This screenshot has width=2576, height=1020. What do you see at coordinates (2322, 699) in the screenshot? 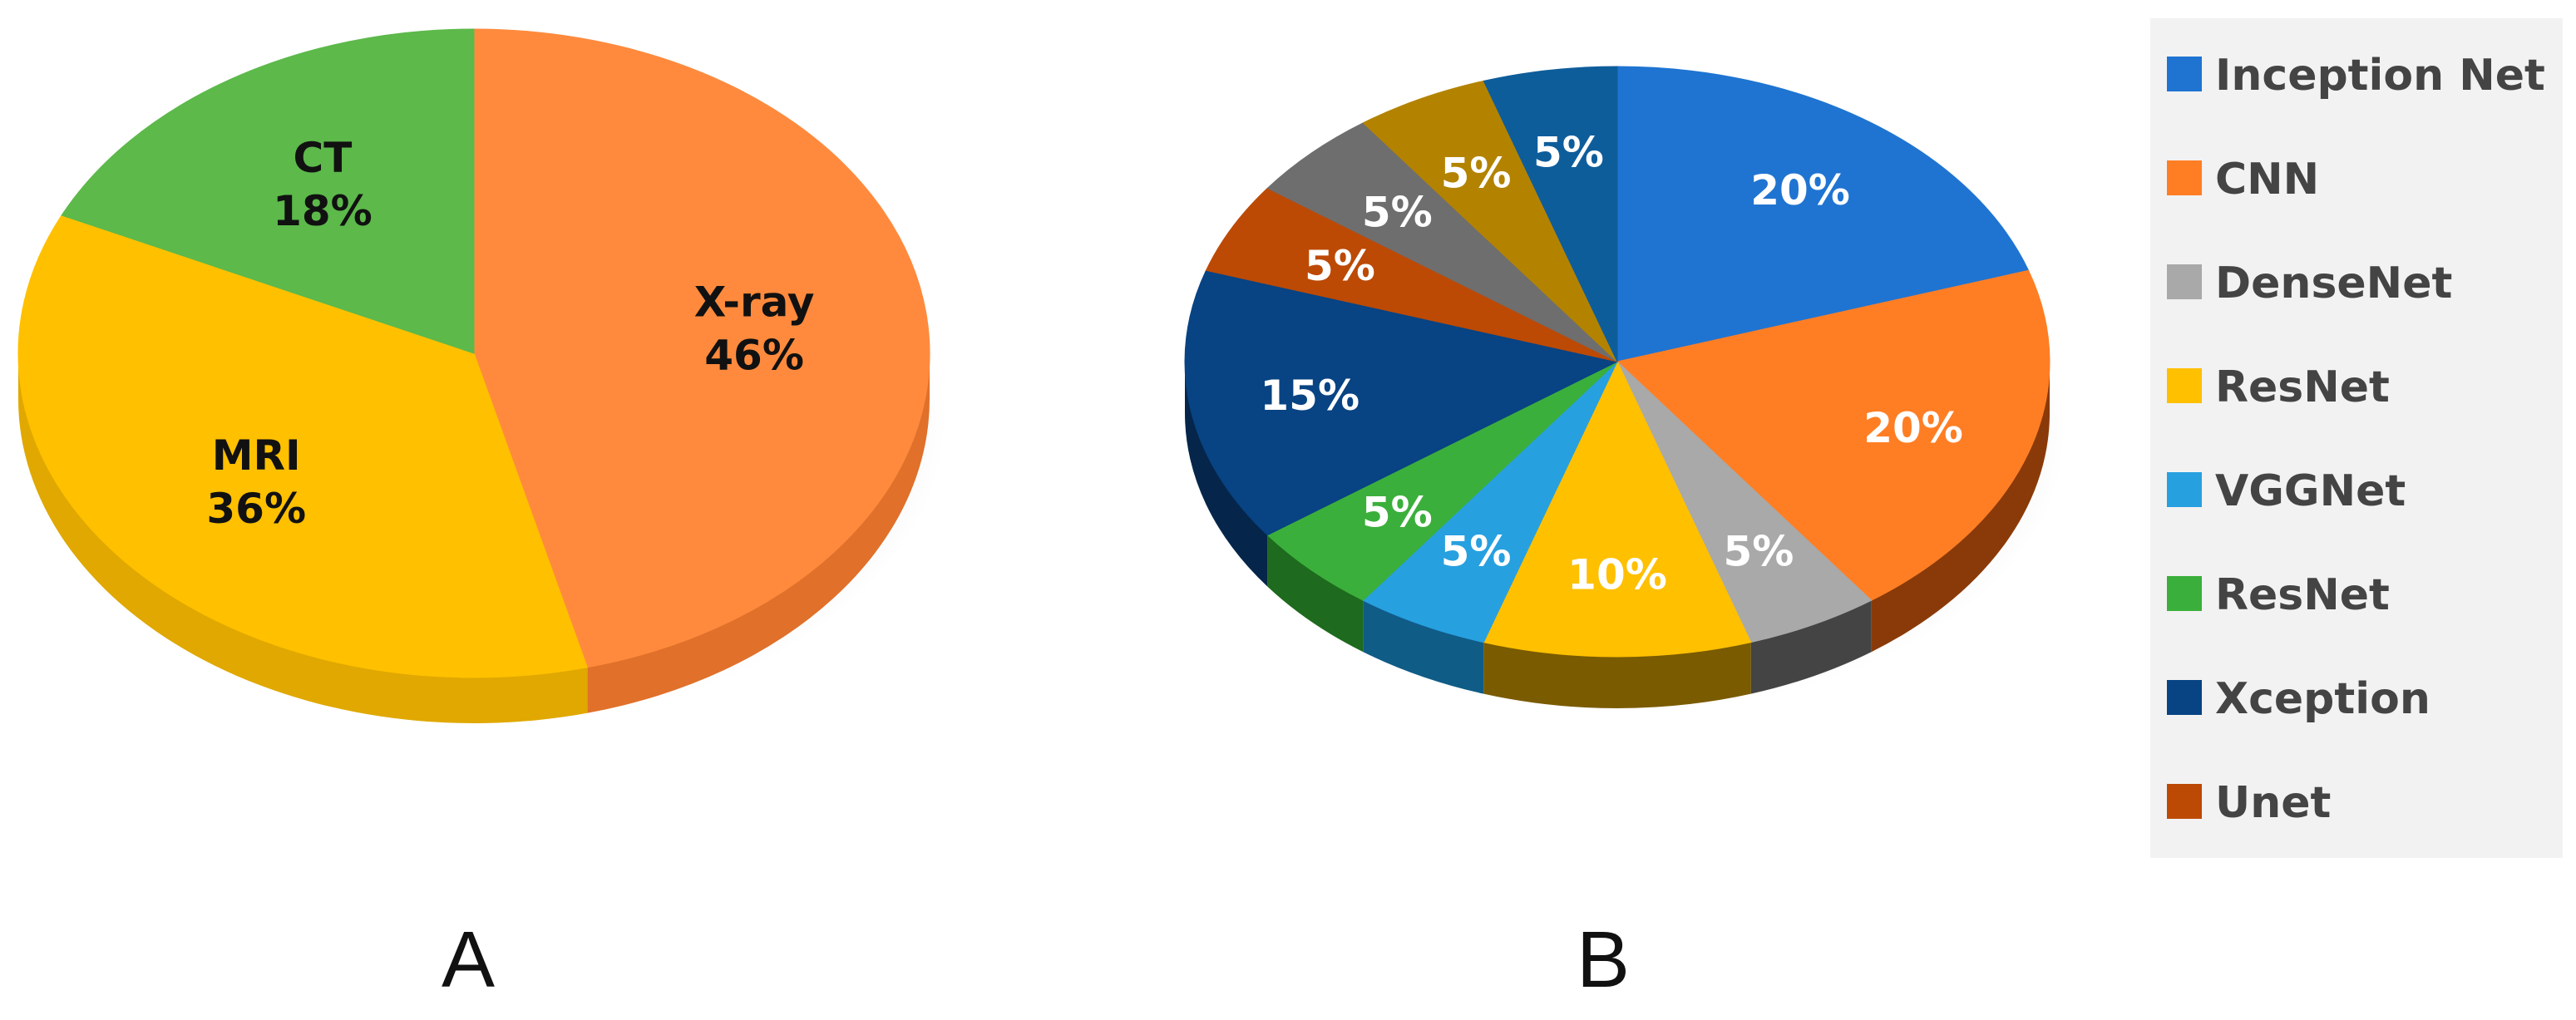
I see `legend-label-6: Xception` at bounding box center [2322, 699].